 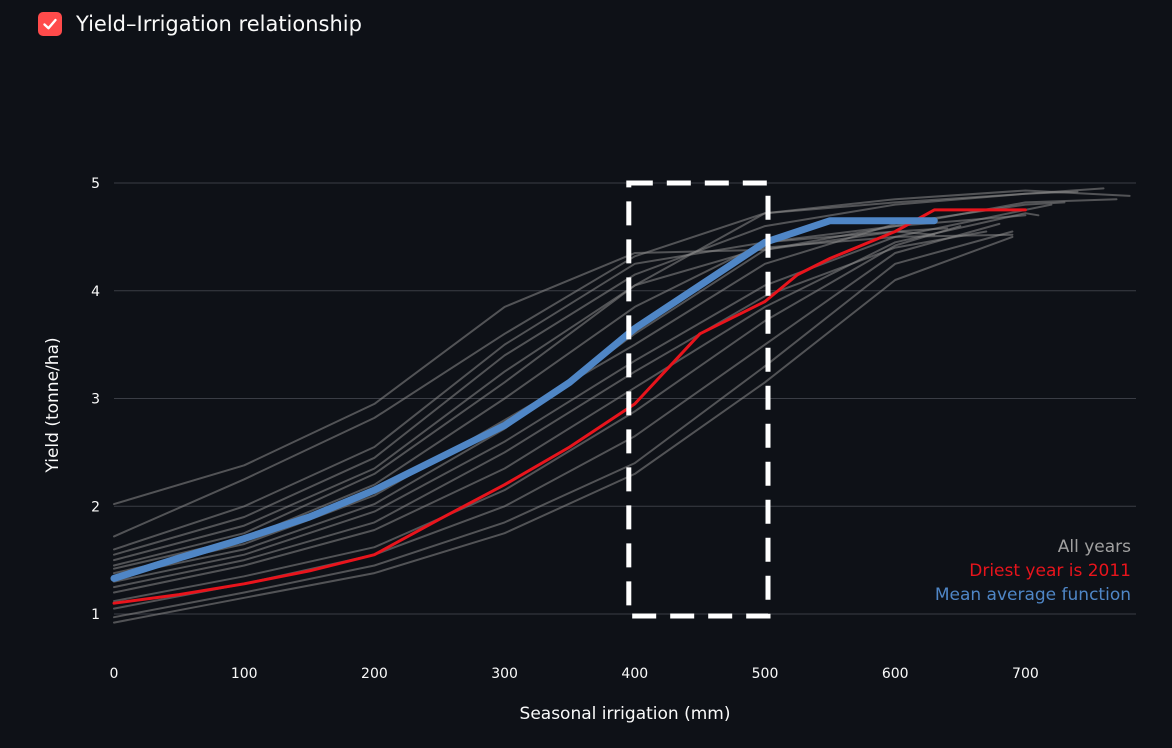 I want to click on yield-irrigation-checkbox-row: Yield–Irrigation relationship, so click(x=200, y=24).